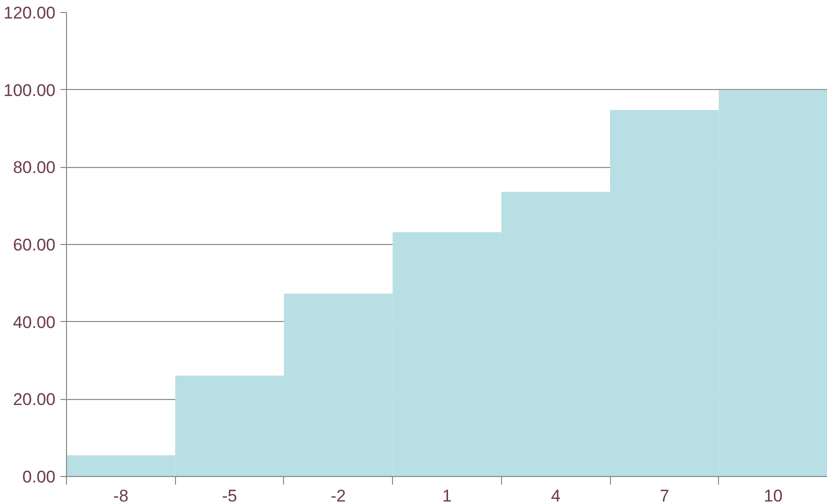  I want to click on x-tick-label: -8, so click(120, 495).